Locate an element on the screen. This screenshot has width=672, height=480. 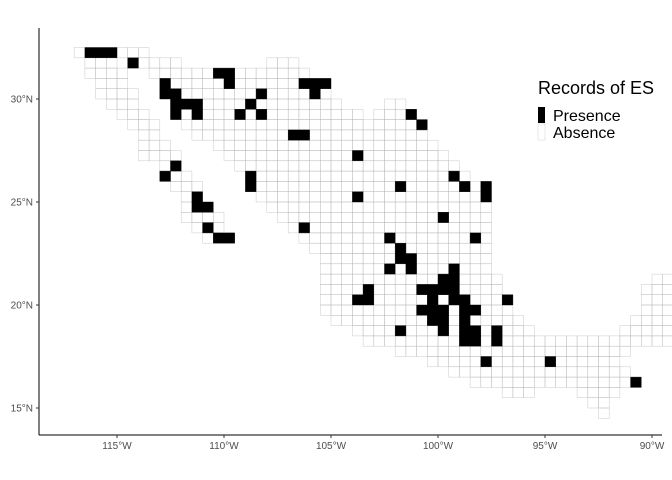
x-tick-label: 90°W is located at coordinates (652, 446).